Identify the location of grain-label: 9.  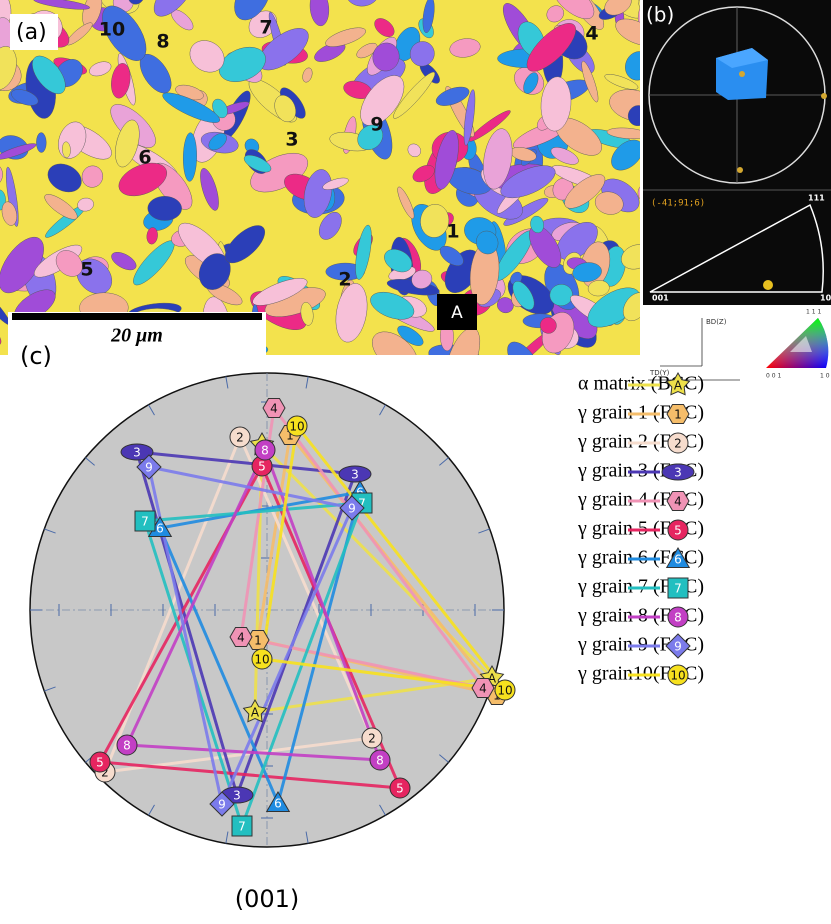
(376, 125).